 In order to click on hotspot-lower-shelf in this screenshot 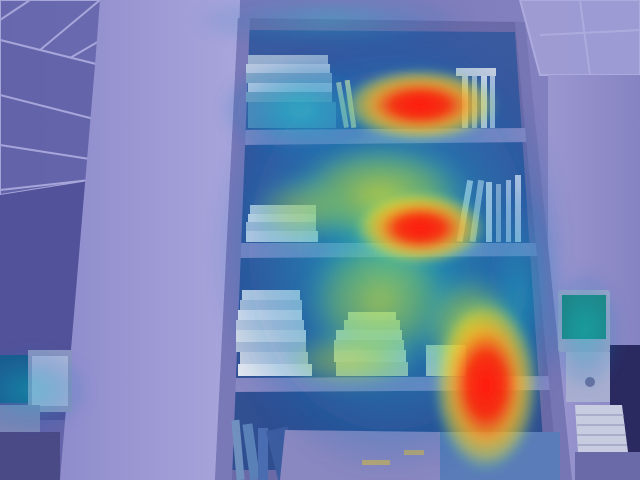, I will do `click(486, 385)`.